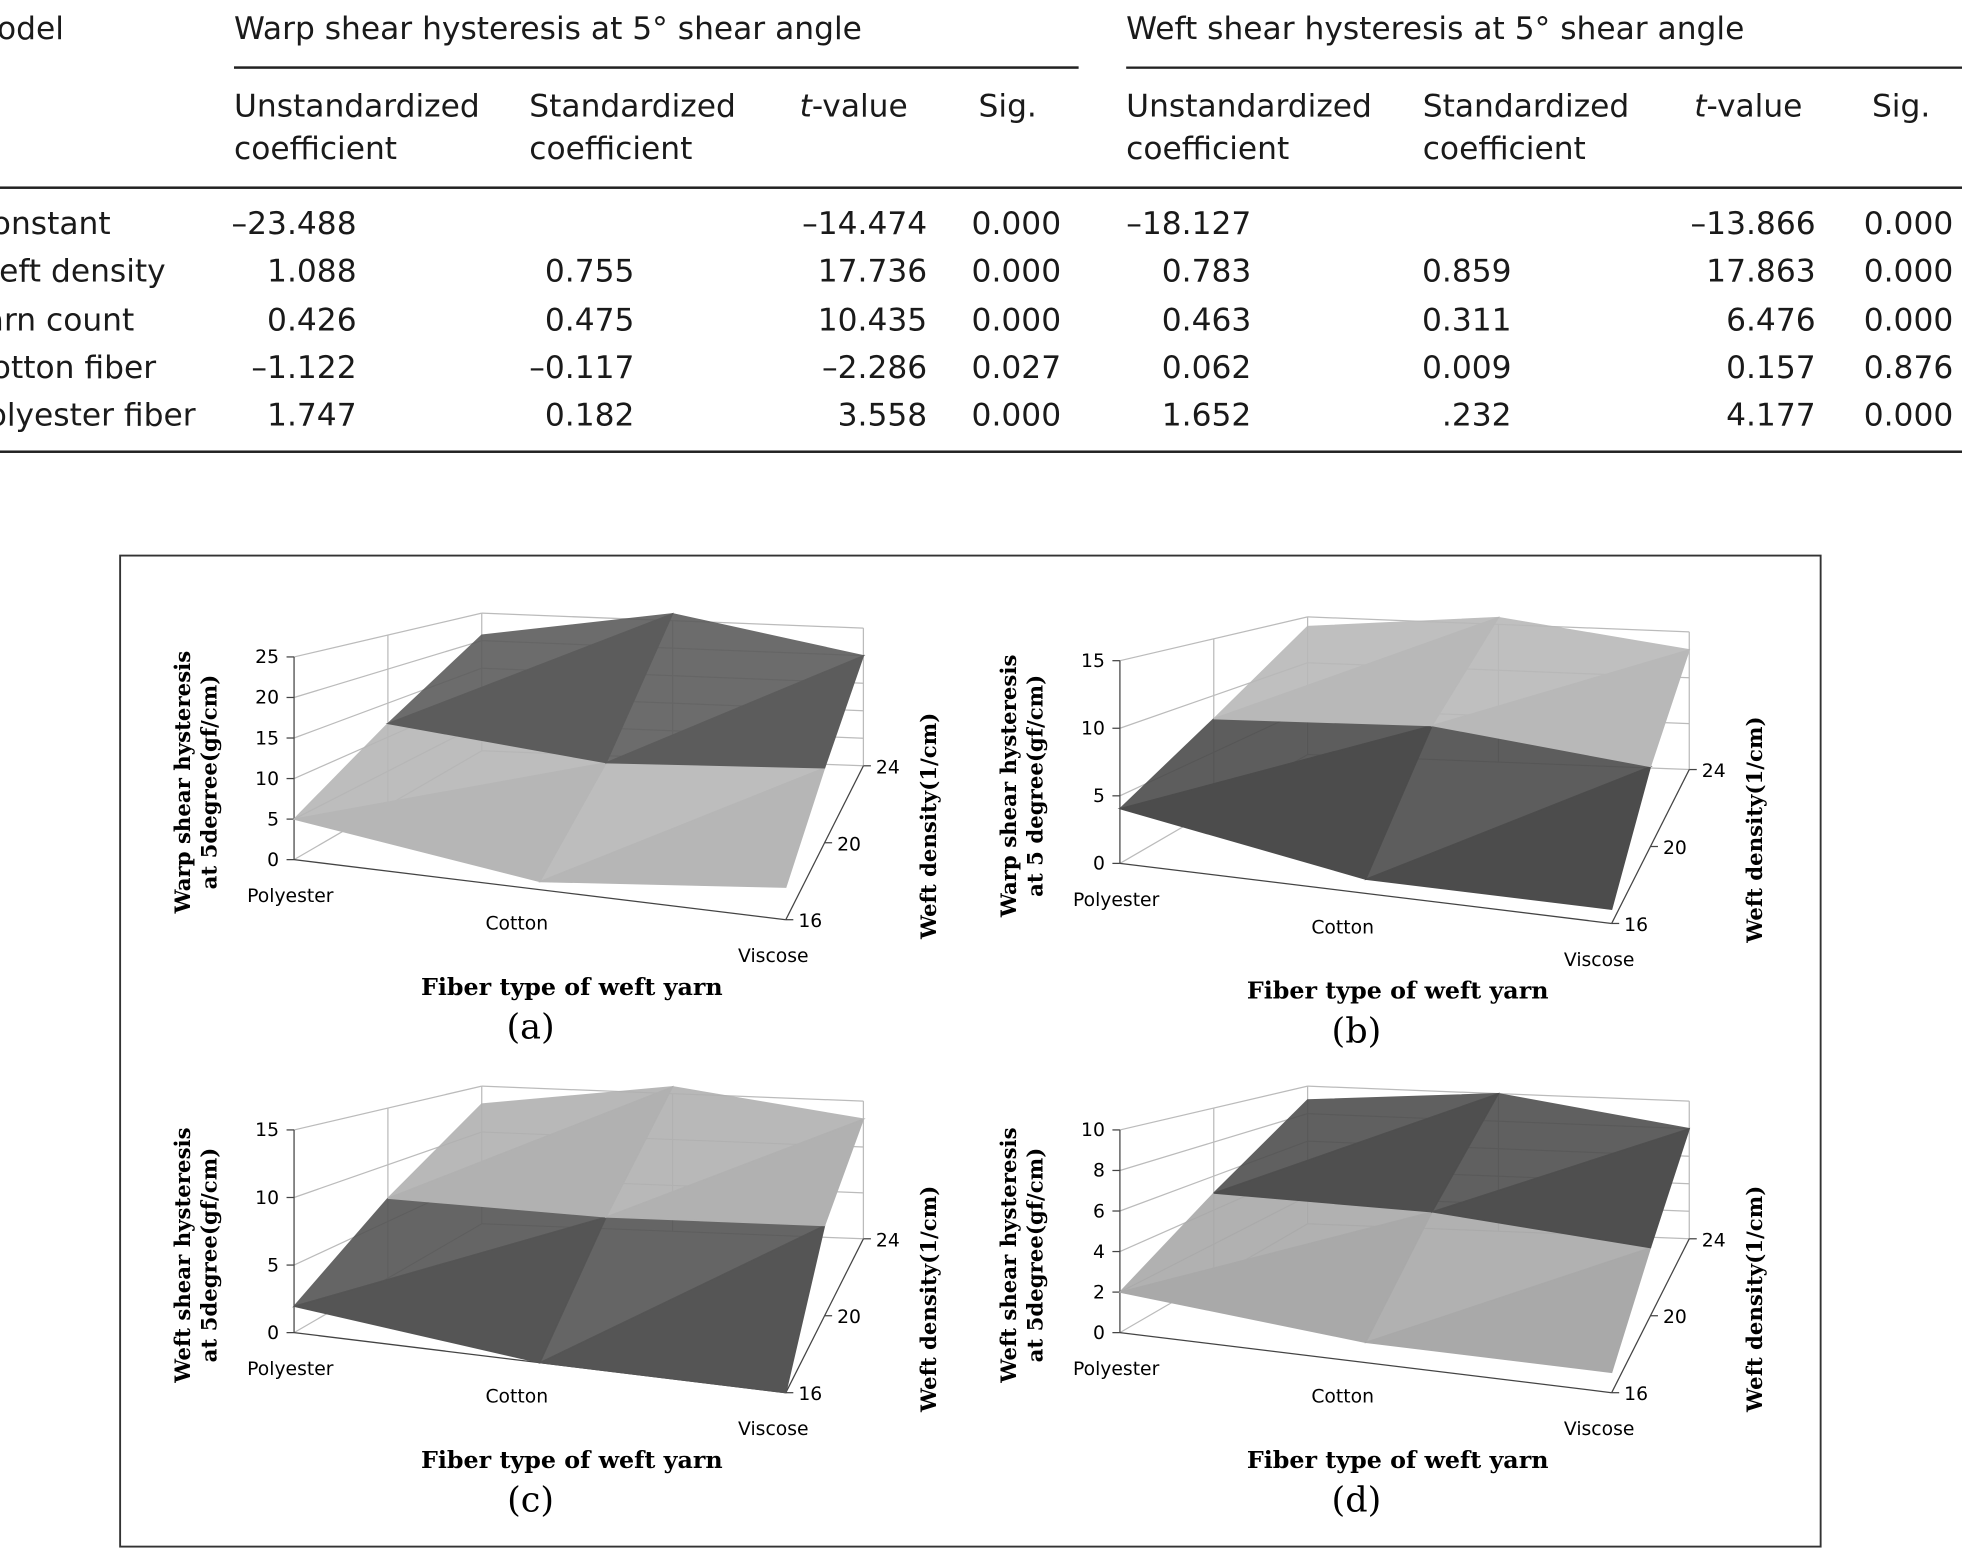 The width and height of the screenshot is (1962, 1564). I want to click on row-label: Polyester fiber, so click(98, 414).